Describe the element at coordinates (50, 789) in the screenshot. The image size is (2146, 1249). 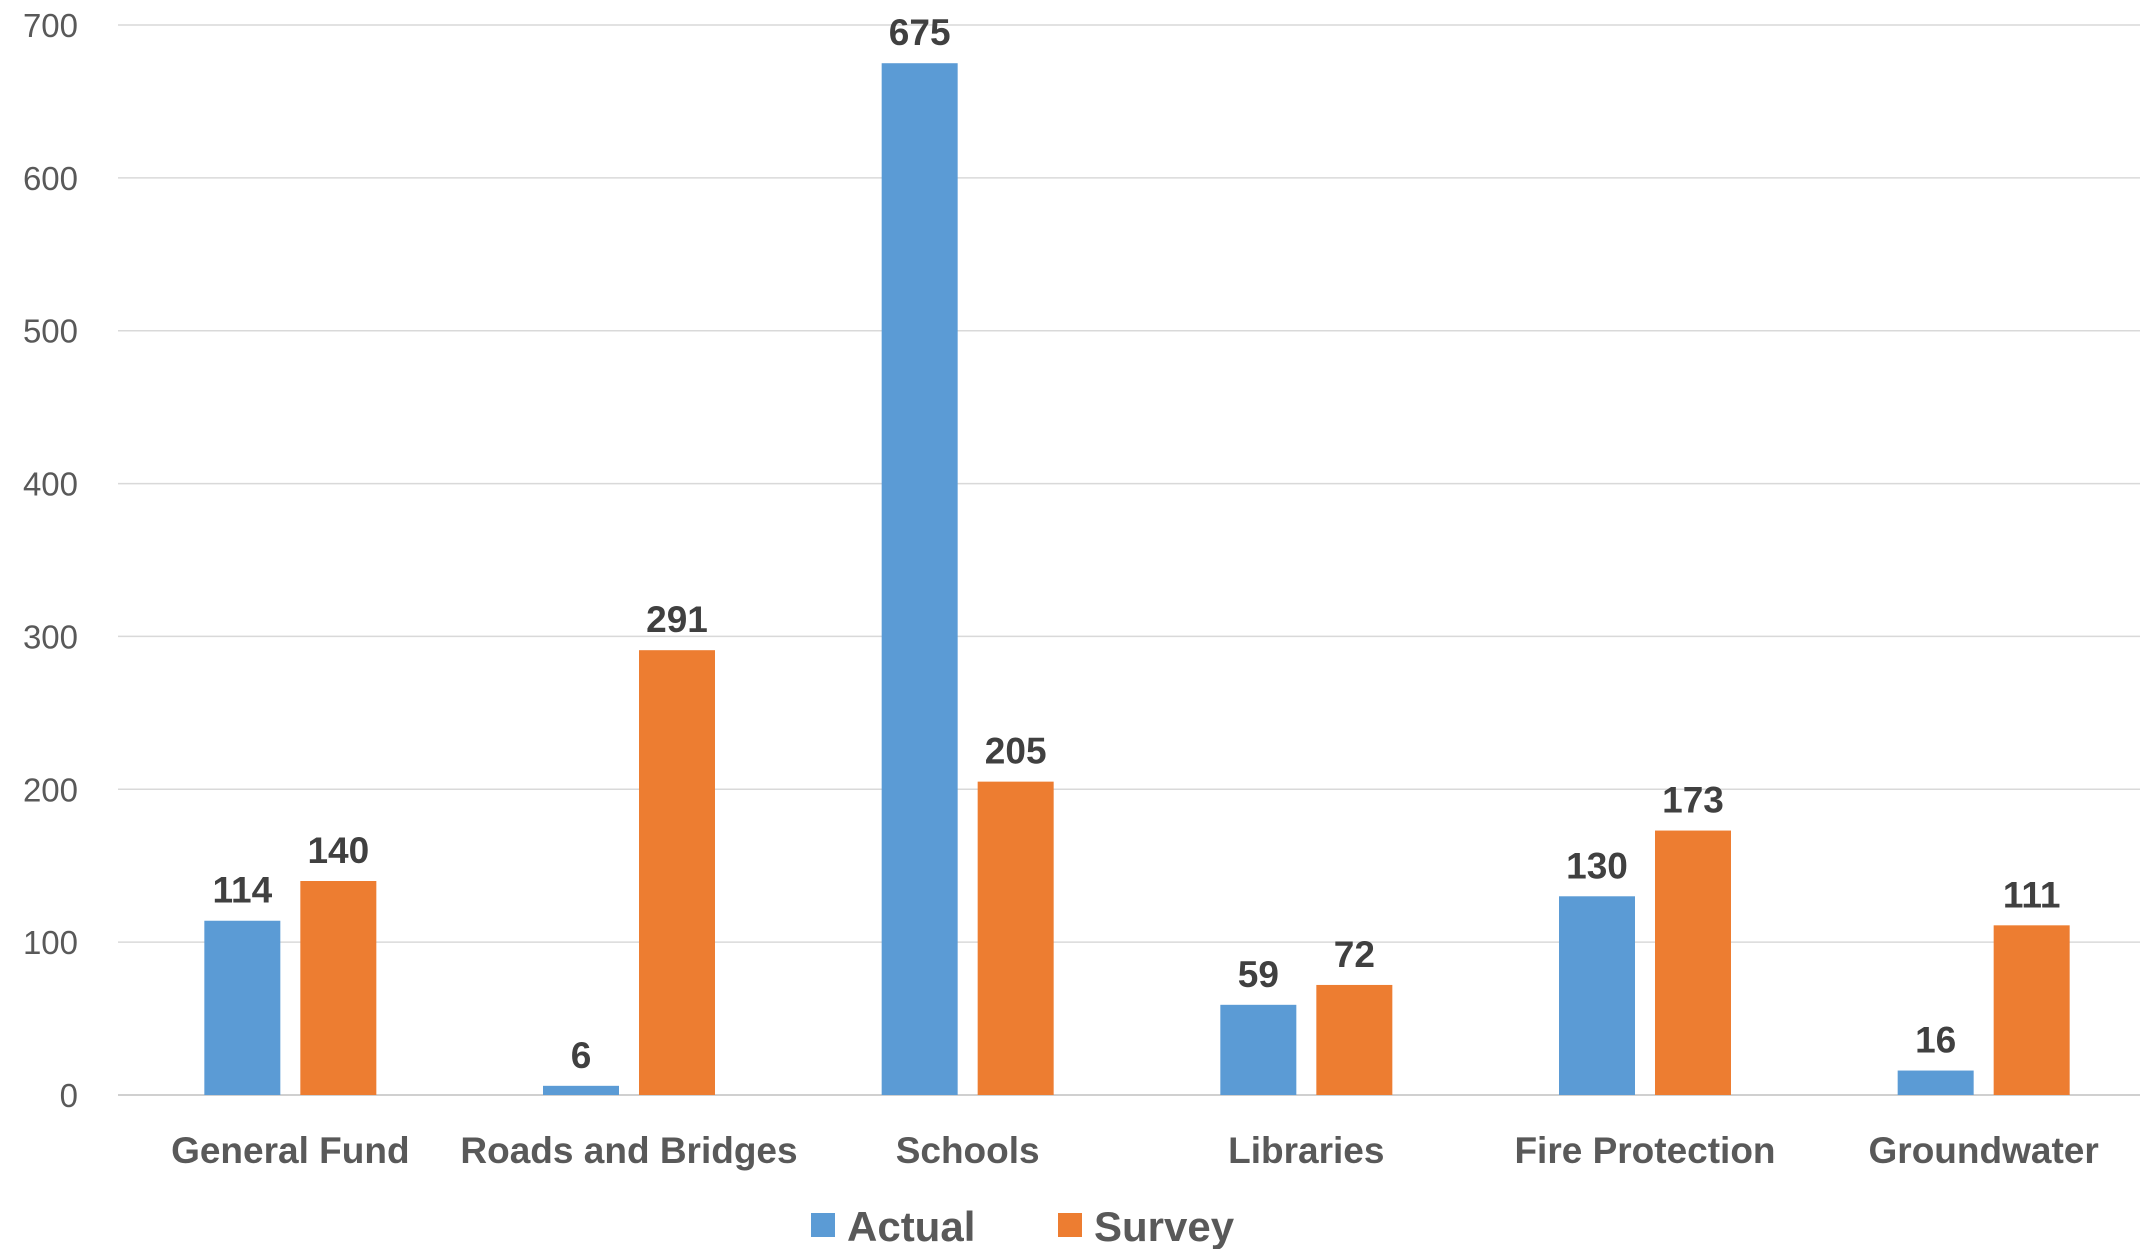
I see `y-tick-label: 200` at that location.